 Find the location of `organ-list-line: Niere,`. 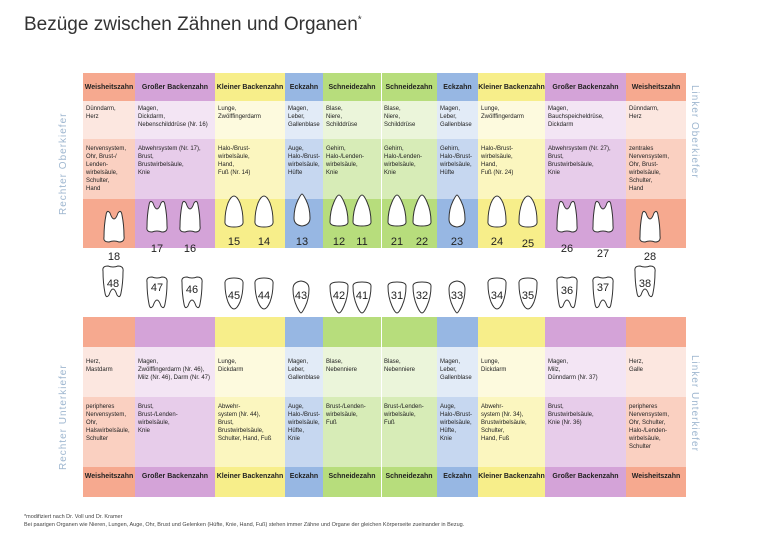

organ-list-line: Niere, is located at coordinates (334, 117).